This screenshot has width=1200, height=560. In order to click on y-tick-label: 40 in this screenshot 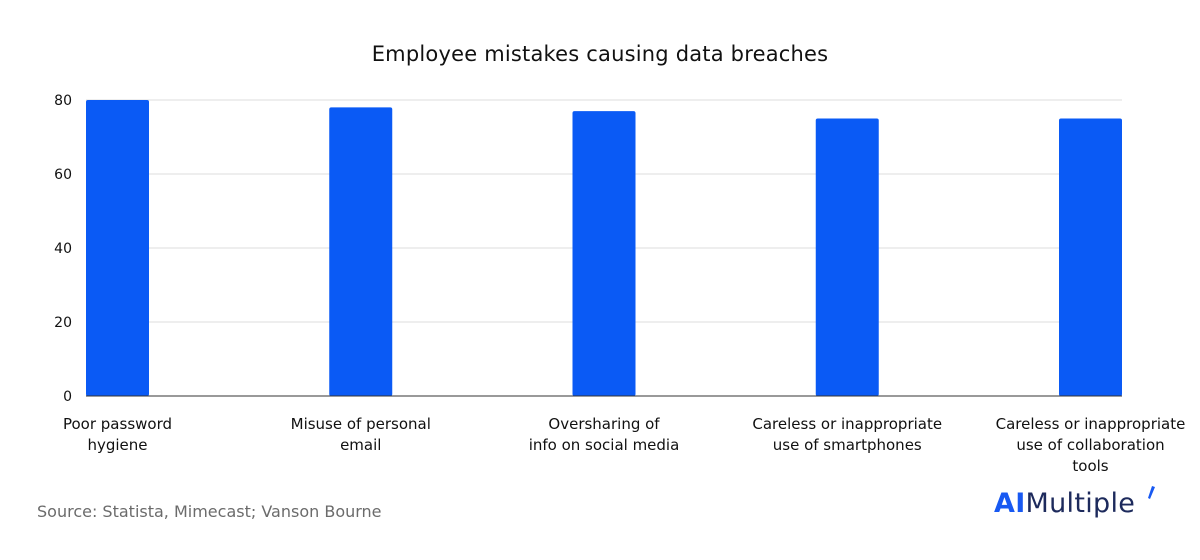, I will do `click(63, 249)`.